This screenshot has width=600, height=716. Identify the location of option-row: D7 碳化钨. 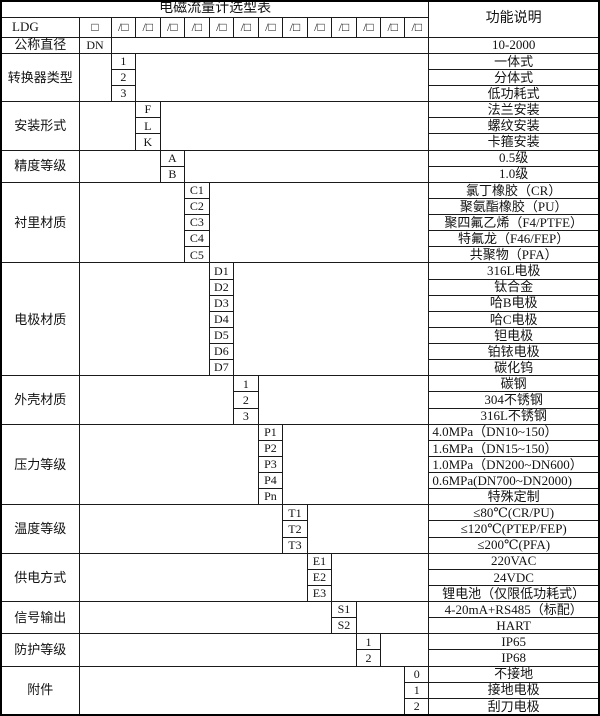
(300, 368).